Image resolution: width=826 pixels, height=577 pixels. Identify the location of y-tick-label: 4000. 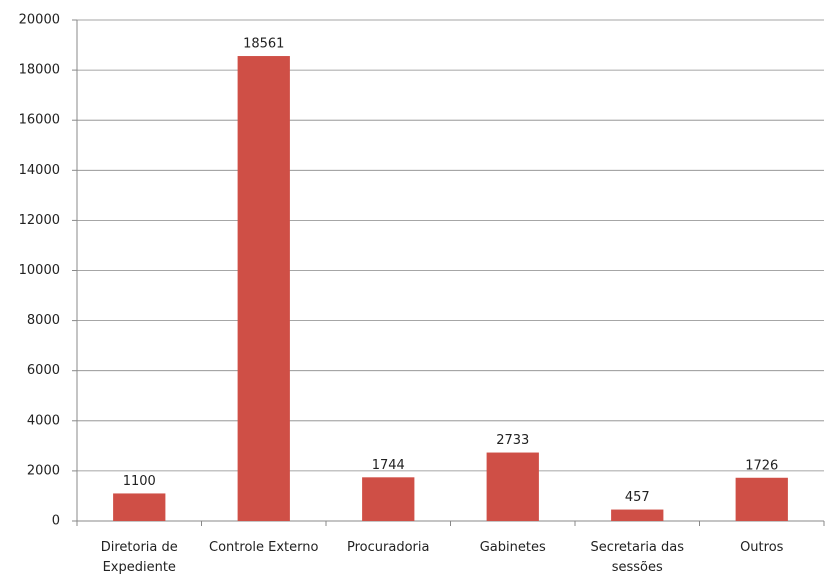
(43, 420).